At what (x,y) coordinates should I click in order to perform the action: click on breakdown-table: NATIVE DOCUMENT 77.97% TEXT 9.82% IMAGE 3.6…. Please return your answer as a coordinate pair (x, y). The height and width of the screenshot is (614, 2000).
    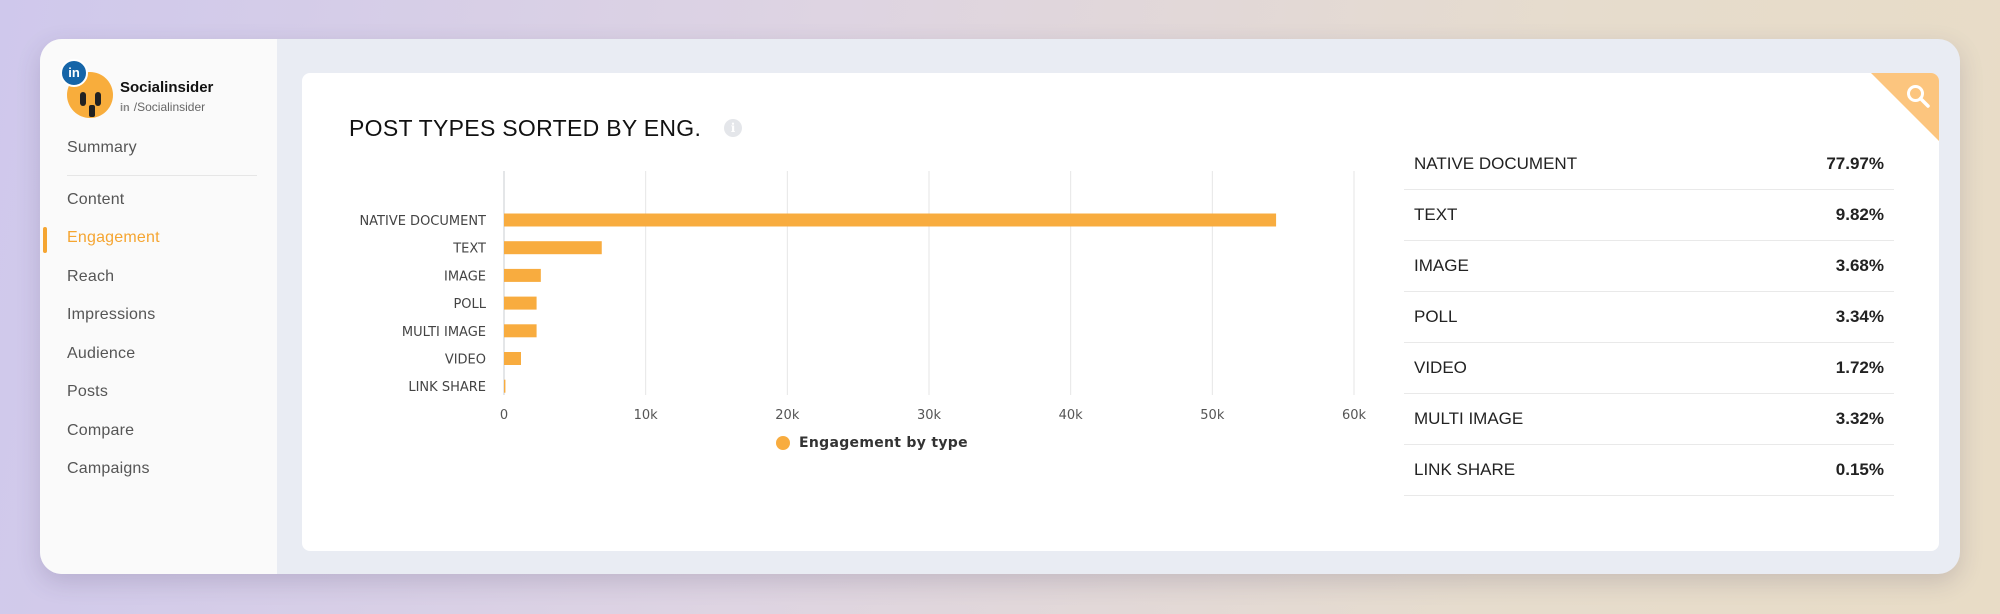
    Looking at the image, I should click on (1649, 317).